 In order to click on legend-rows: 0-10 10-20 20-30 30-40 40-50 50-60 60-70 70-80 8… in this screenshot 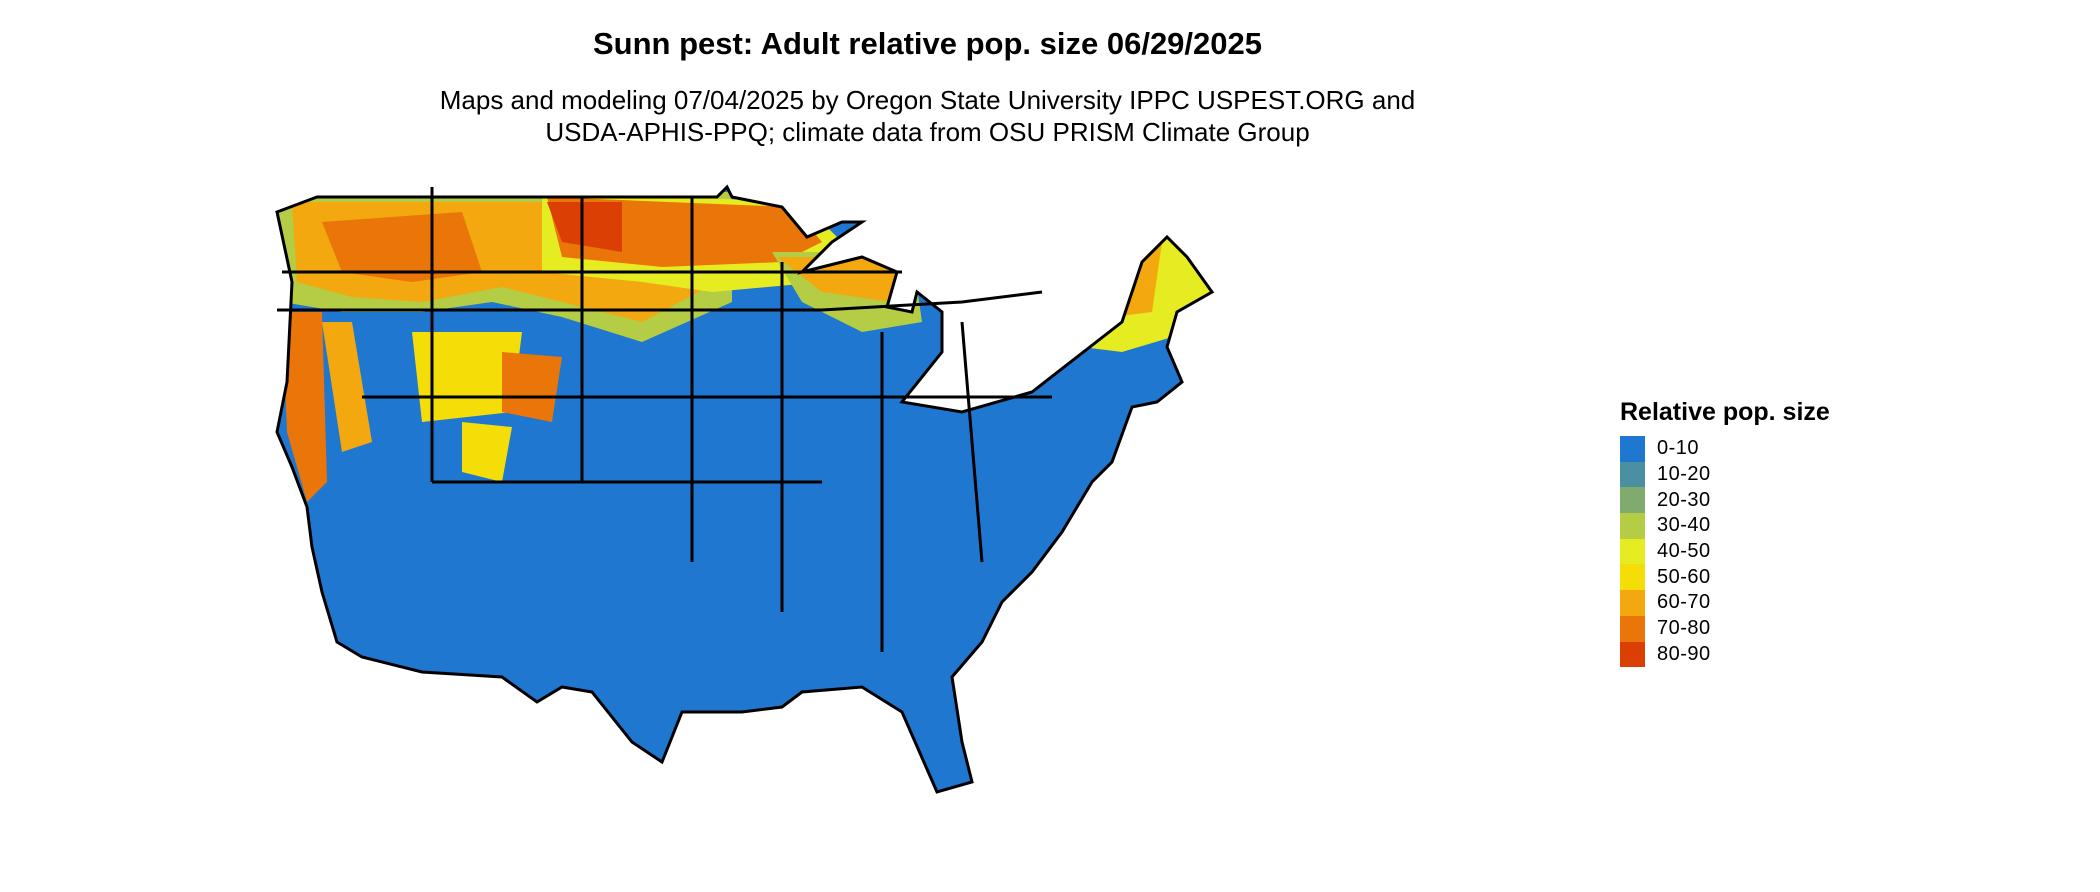, I will do `click(1725, 552)`.